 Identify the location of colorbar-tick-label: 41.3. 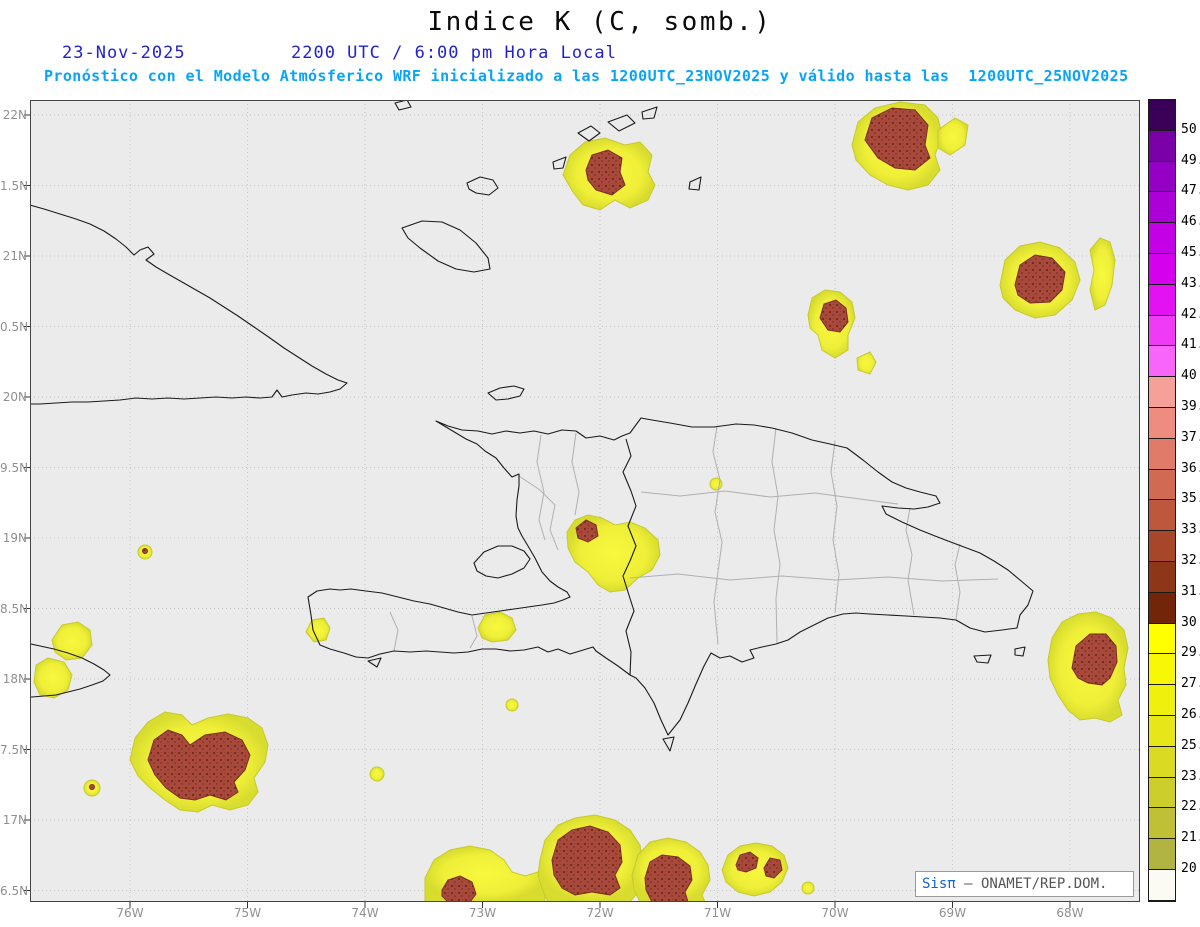
(1190, 345).